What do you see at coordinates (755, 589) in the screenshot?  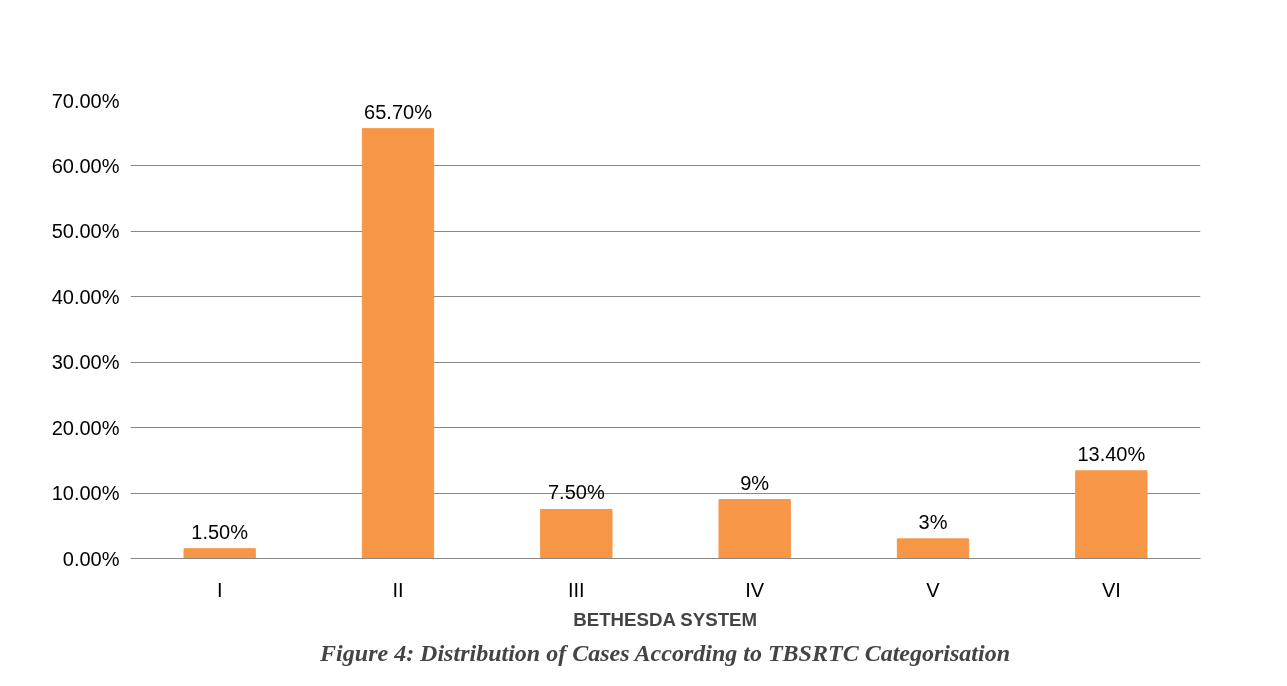 I see `x-tick-label: IV` at bounding box center [755, 589].